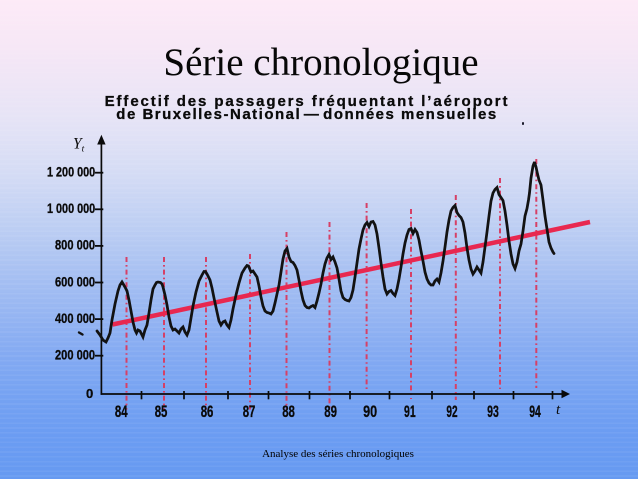 The height and width of the screenshot is (479, 638). What do you see at coordinates (71, 172) in the screenshot?
I see `svg-text: 1 200 000` at bounding box center [71, 172].